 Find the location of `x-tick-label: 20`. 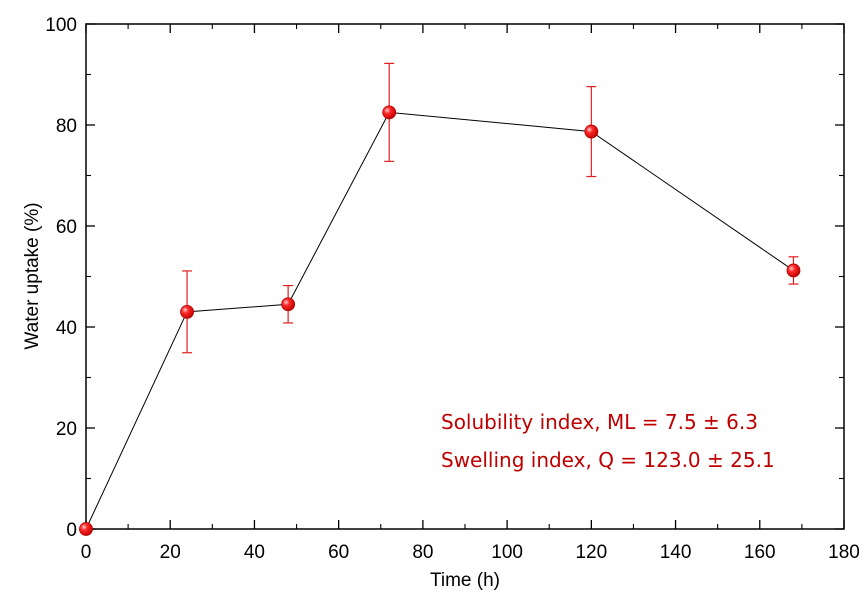

x-tick-label: 20 is located at coordinates (170, 552).